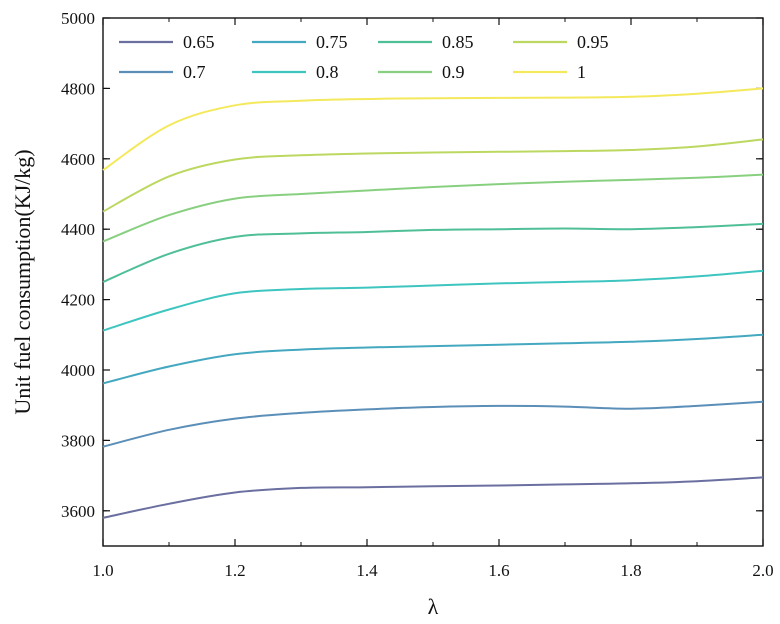  I want to click on series-line-0.75, so click(433, 359).